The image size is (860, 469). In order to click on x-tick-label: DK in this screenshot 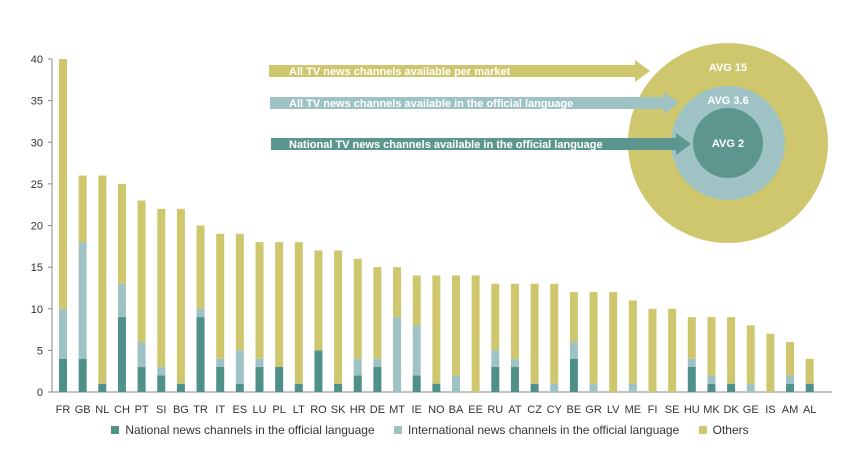, I will do `click(731, 410)`.